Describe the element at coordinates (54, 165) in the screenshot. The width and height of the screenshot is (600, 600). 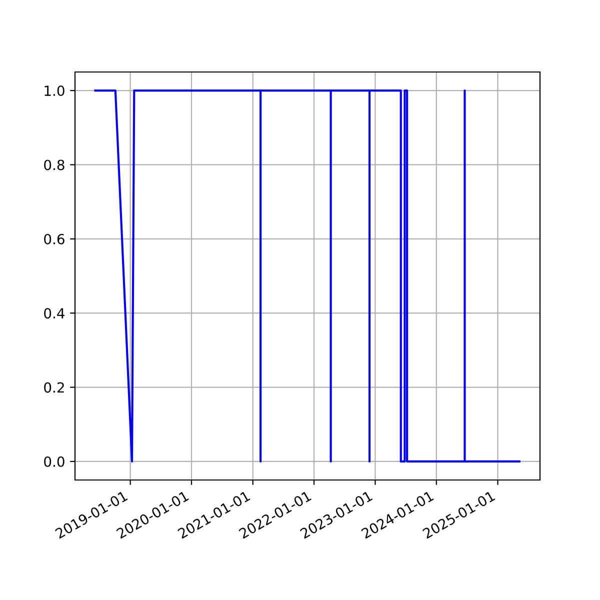
I see `y-tick-label: 0.8` at that location.